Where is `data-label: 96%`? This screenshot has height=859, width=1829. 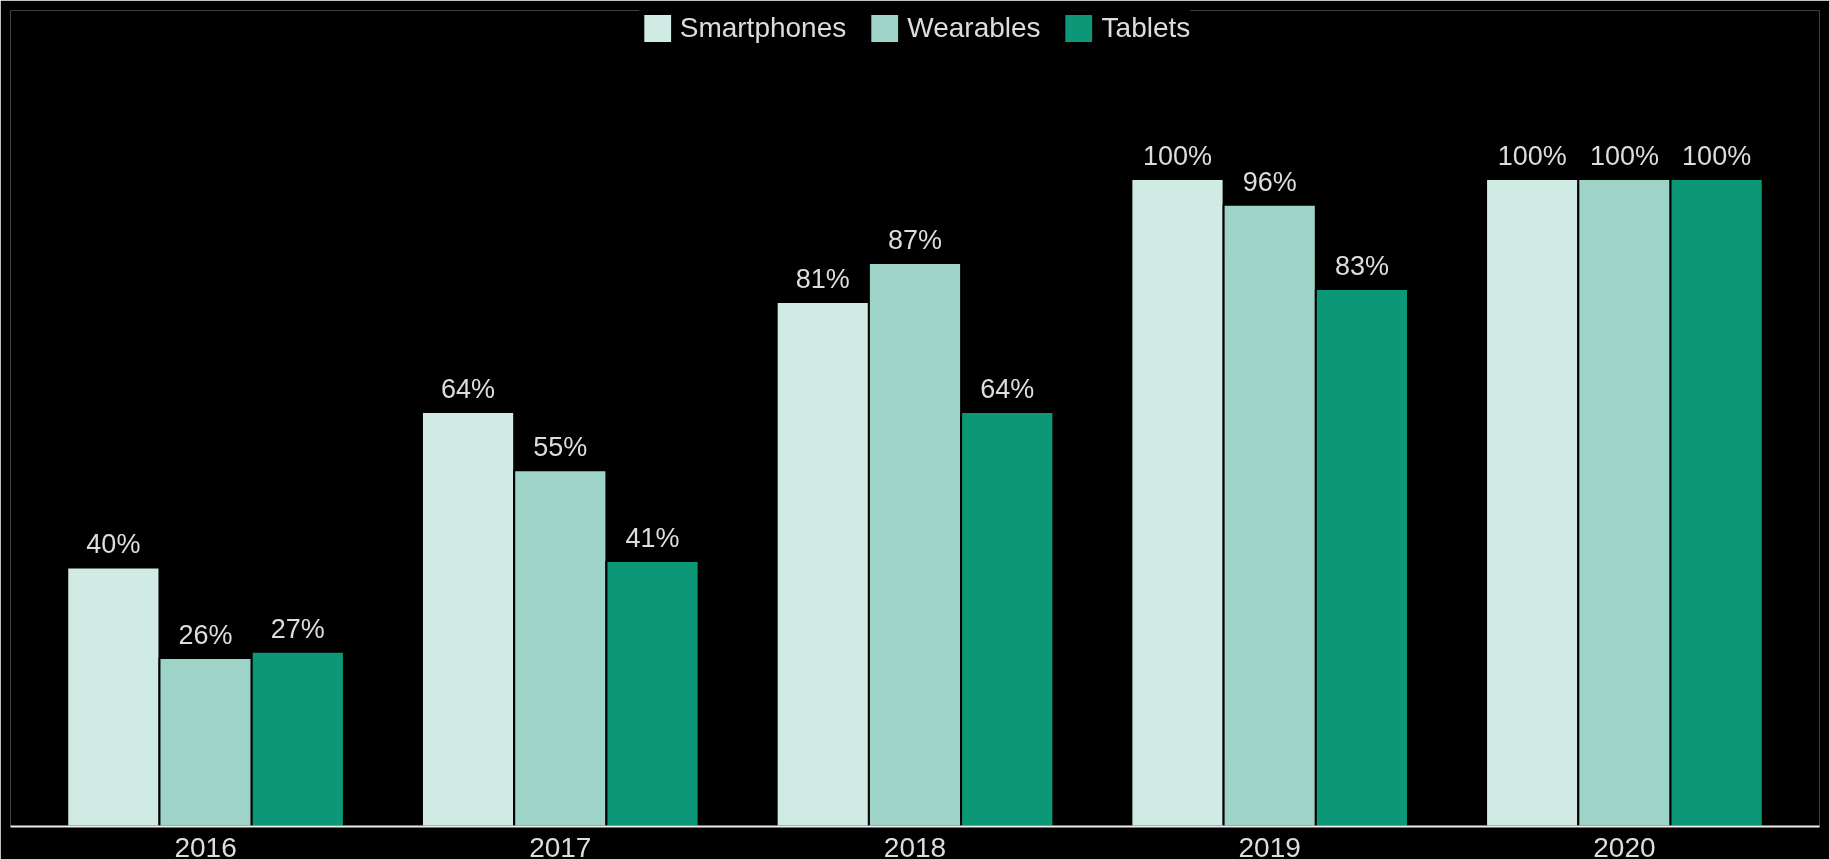 data-label: 96% is located at coordinates (1269, 181).